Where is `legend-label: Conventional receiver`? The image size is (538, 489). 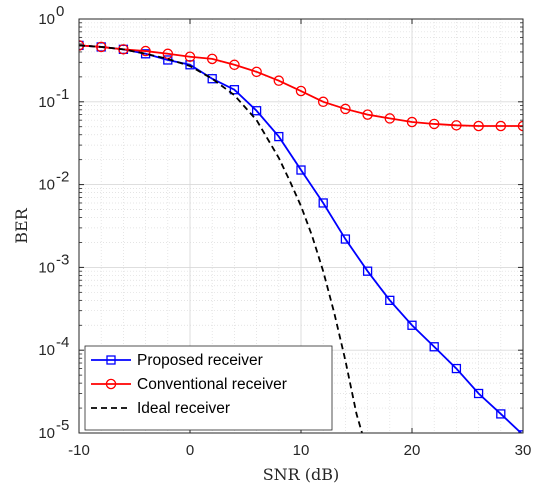
legend-label: Conventional receiver is located at coordinates (212, 384).